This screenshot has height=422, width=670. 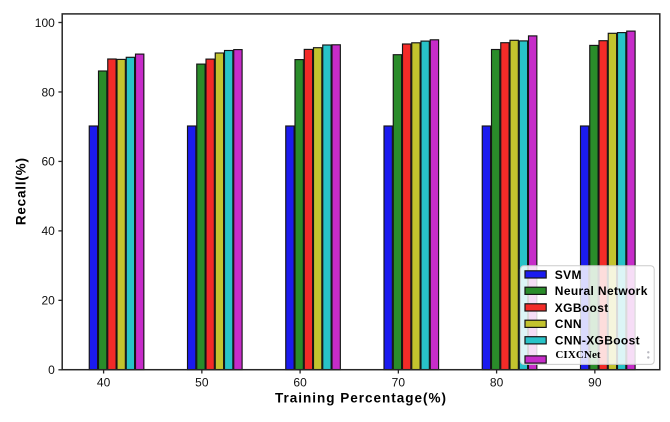 What do you see at coordinates (51, 370) in the screenshot?
I see `svg-text: 0` at bounding box center [51, 370].